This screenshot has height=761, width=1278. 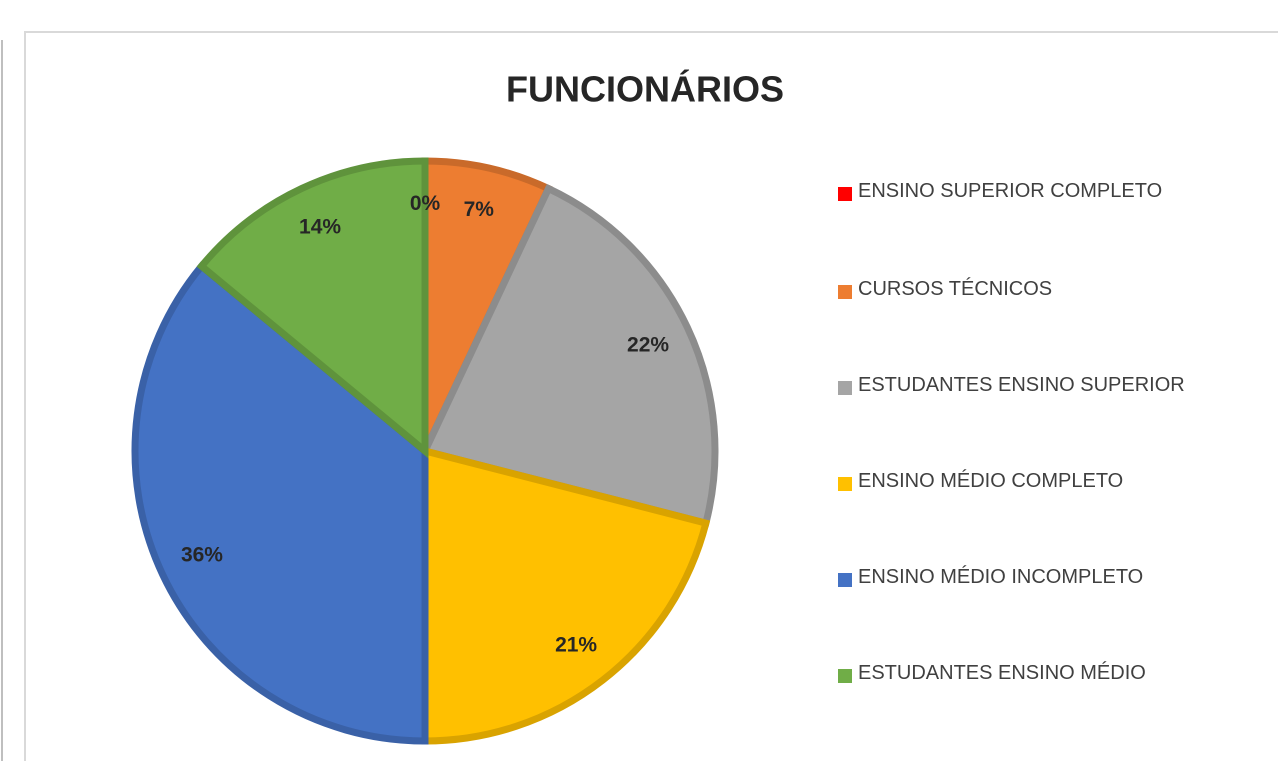 What do you see at coordinates (202, 555) in the screenshot?
I see `data-label: 36%` at bounding box center [202, 555].